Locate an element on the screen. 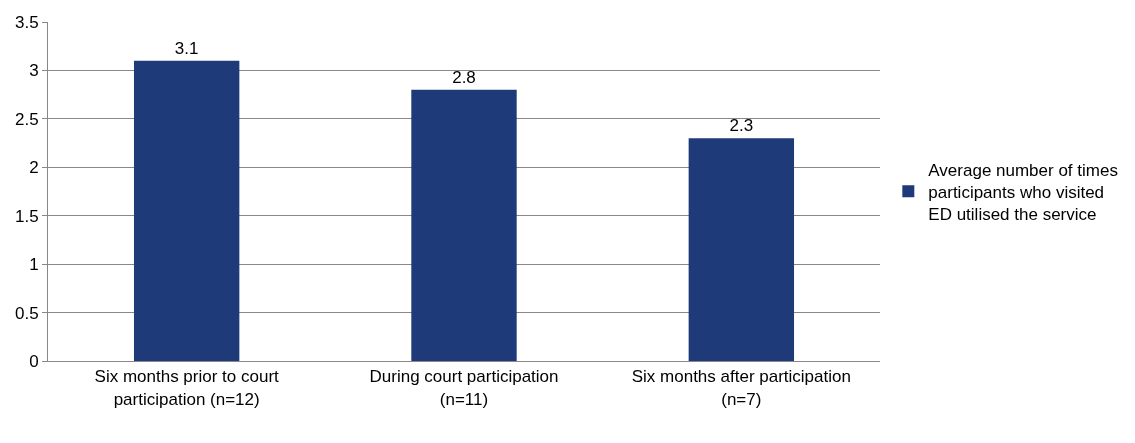 The width and height of the screenshot is (1135, 443). data-label: 3.1 is located at coordinates (186, 48).